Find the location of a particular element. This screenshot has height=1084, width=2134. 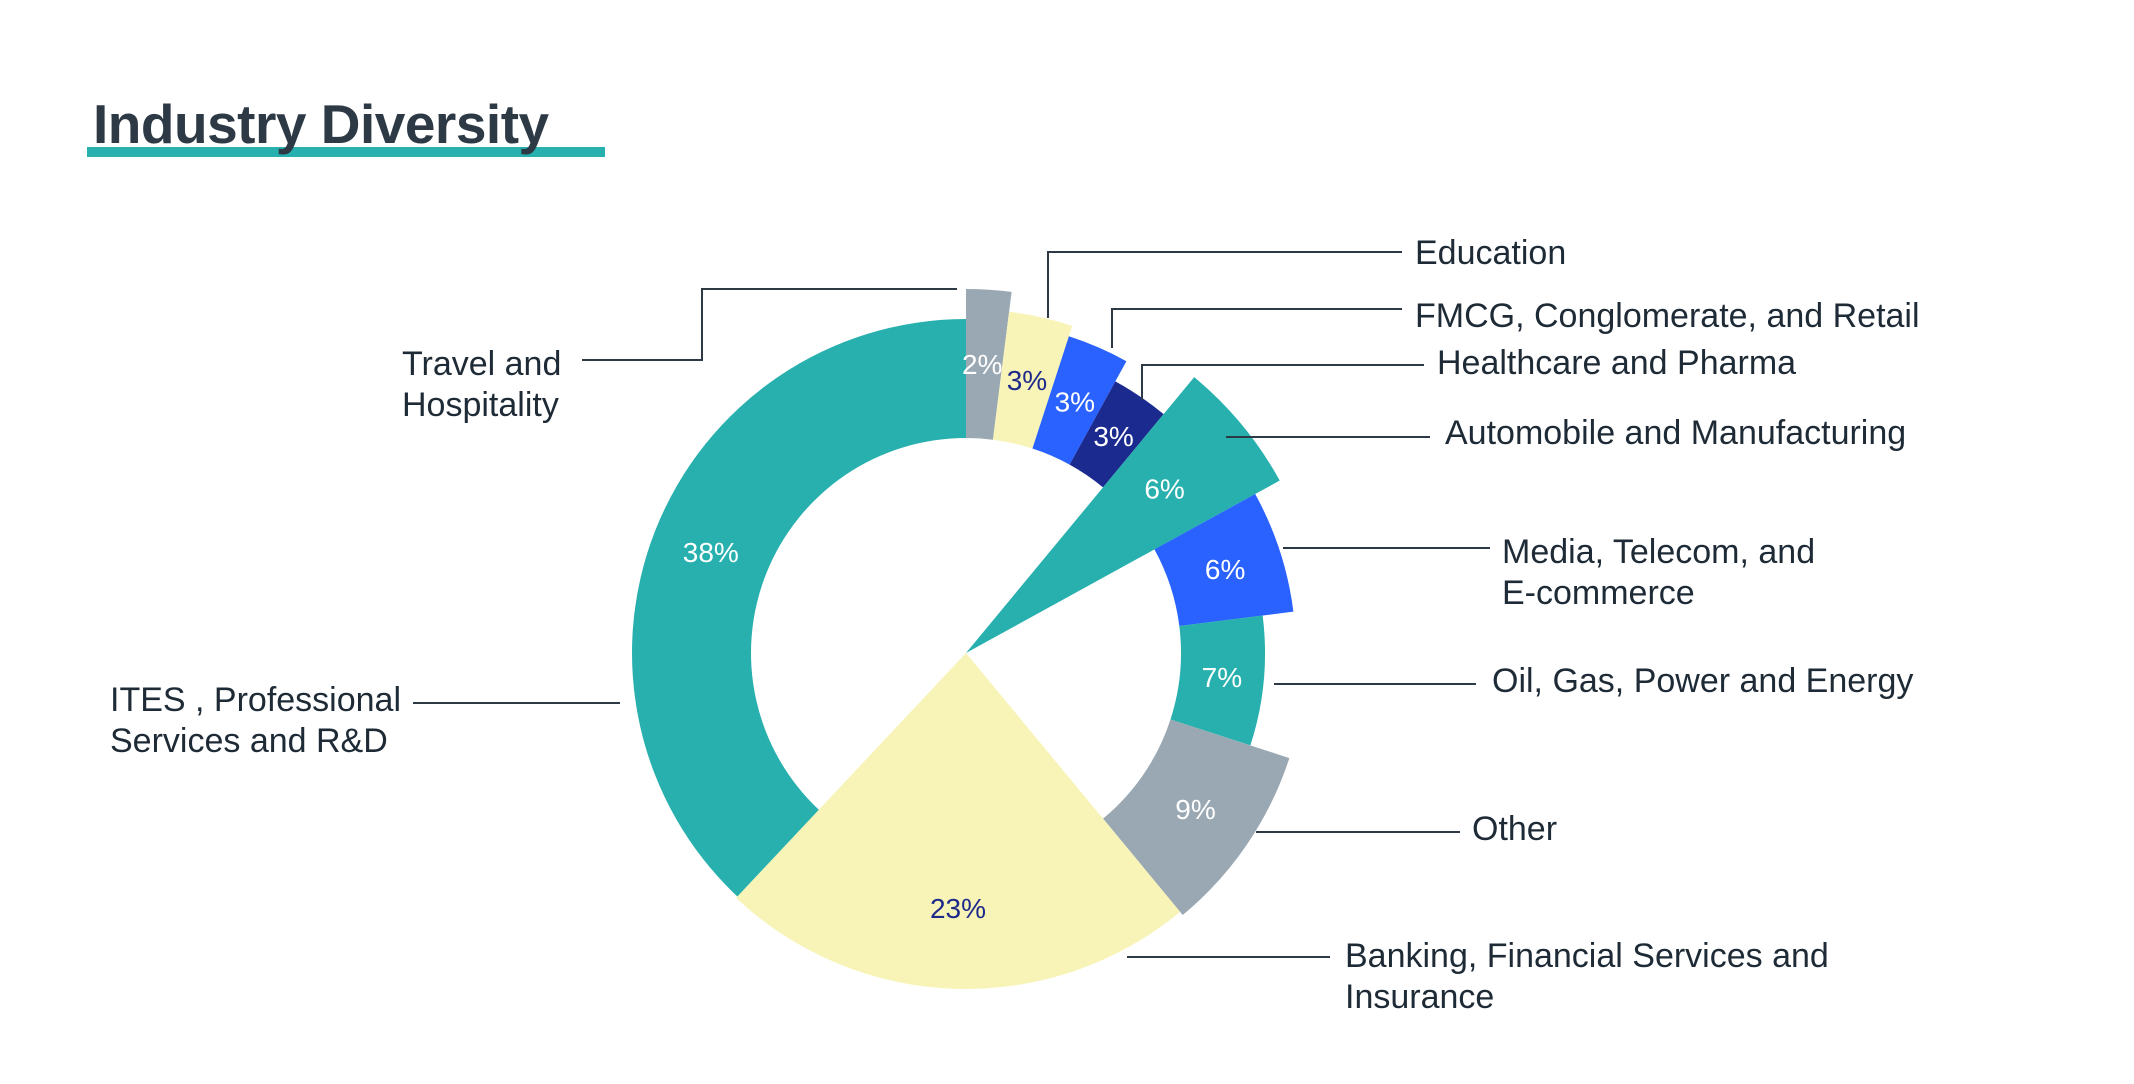

leader-line-healthcare-and-pharma is located at coordinates (1282, 382).